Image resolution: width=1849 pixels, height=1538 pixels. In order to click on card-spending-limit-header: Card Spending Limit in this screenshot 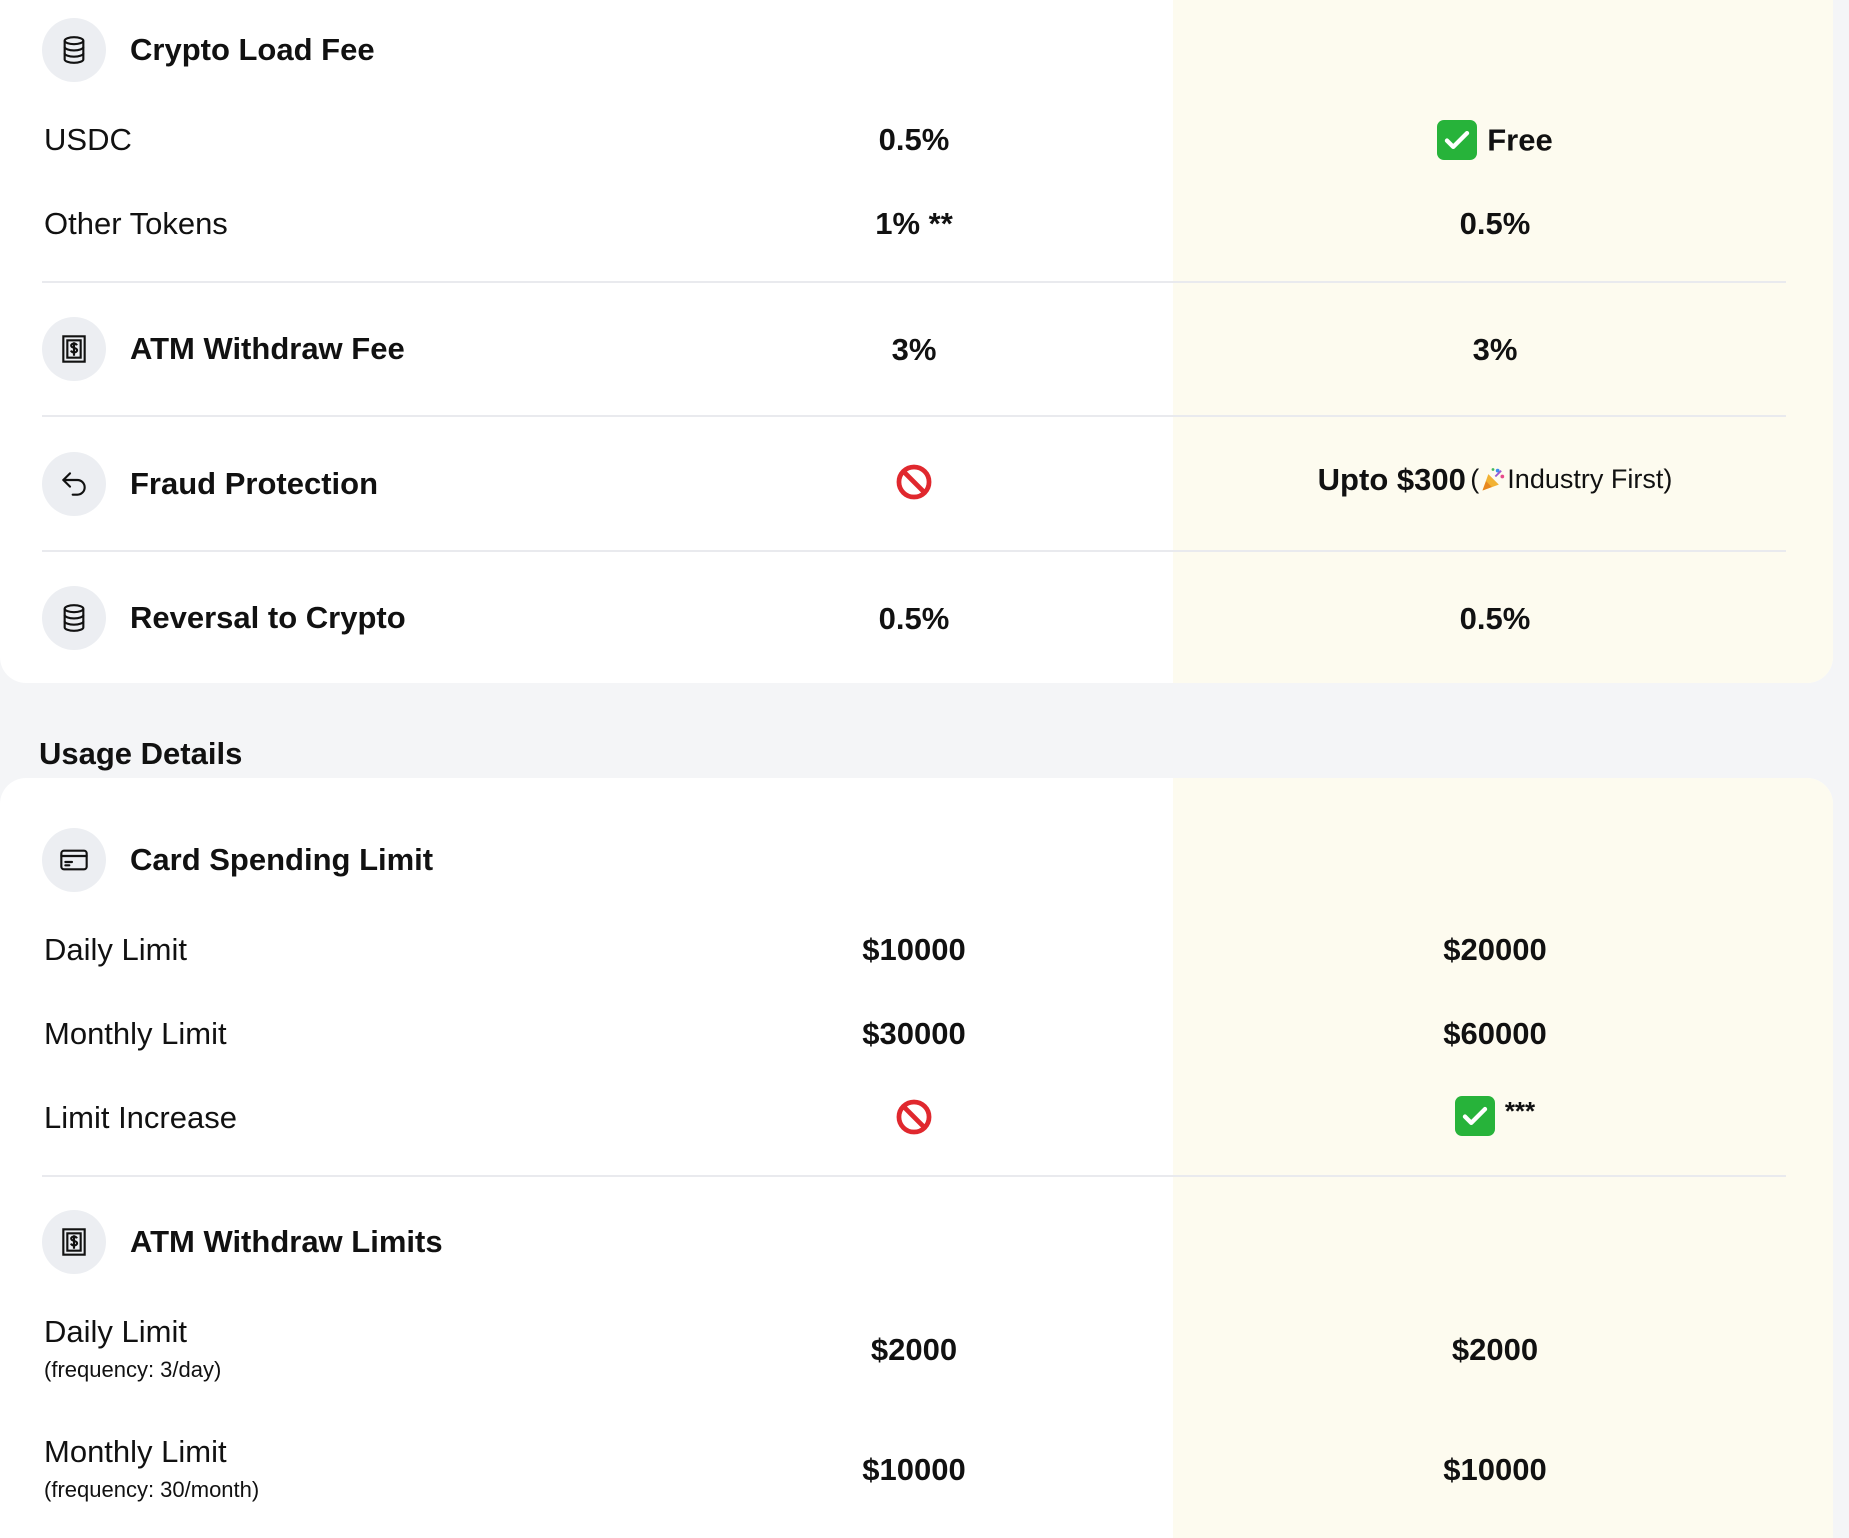, I will do `click(916, 860)`.